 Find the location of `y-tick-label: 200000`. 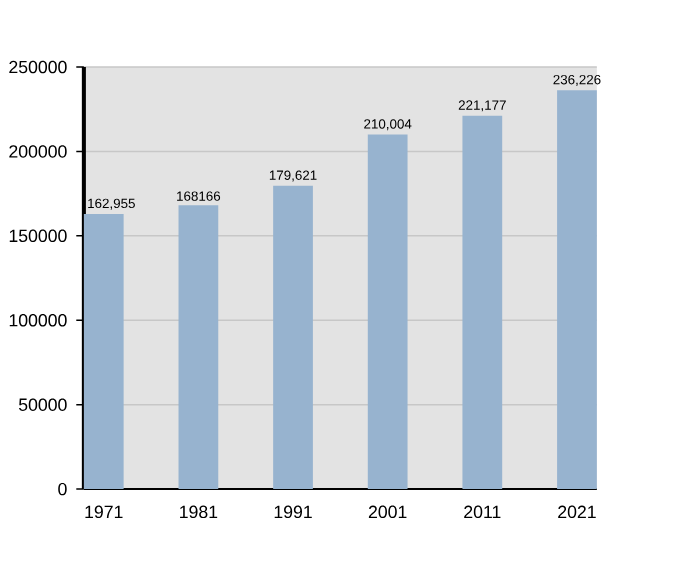

y-tick-label: 200000 is located at coordinates (38, 151).